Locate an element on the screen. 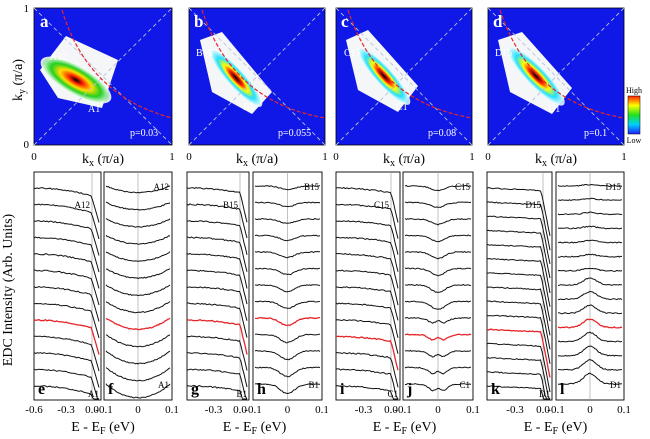 This screenshot has width=650, height=439. edc-panel-g: g B15 B1 is located at coordinates (218, 286).